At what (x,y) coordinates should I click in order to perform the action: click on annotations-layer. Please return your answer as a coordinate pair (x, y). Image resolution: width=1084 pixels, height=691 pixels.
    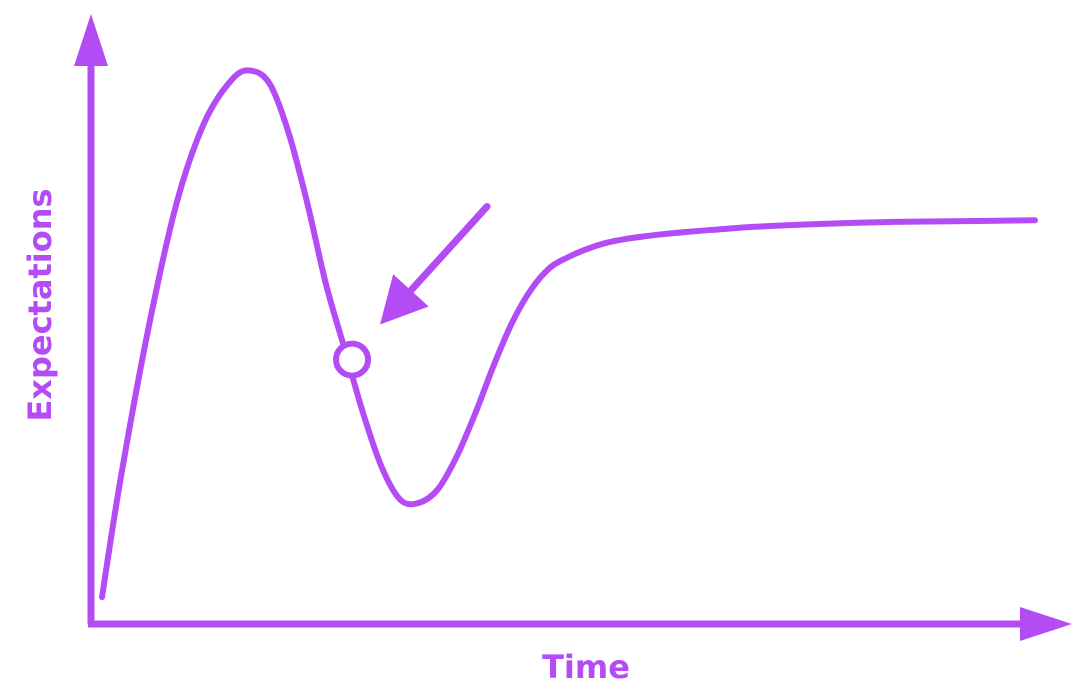
    Looking at the image, I should click on (412, 291).